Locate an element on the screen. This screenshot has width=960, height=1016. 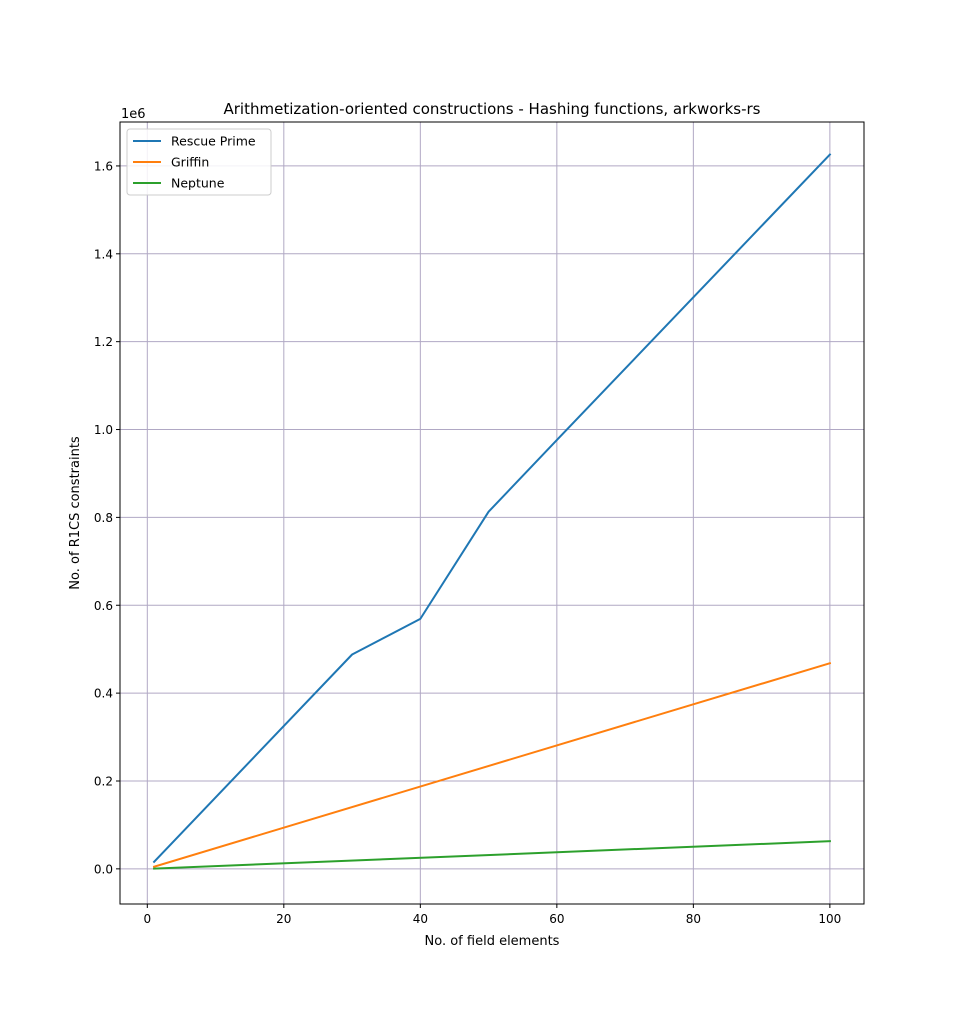
series-line-neptune is located at coordinates (492, 855).